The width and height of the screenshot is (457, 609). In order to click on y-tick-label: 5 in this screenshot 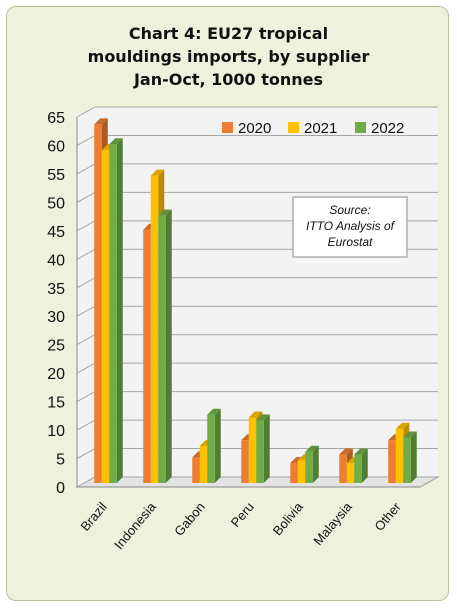, I will do `click(60, 460)`.